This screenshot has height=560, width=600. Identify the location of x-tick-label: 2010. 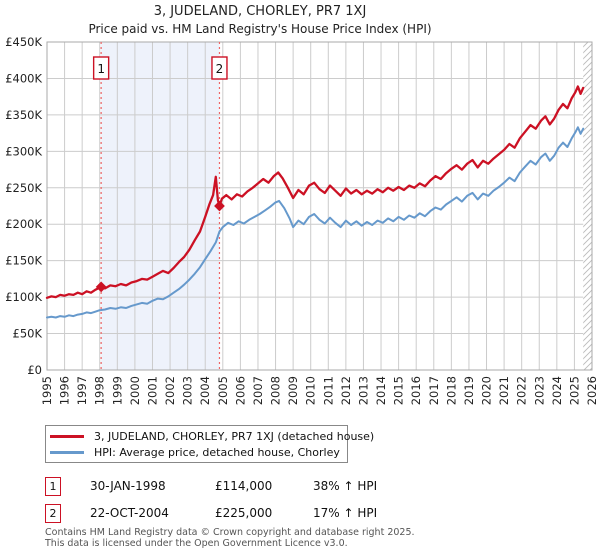
(311, 390).